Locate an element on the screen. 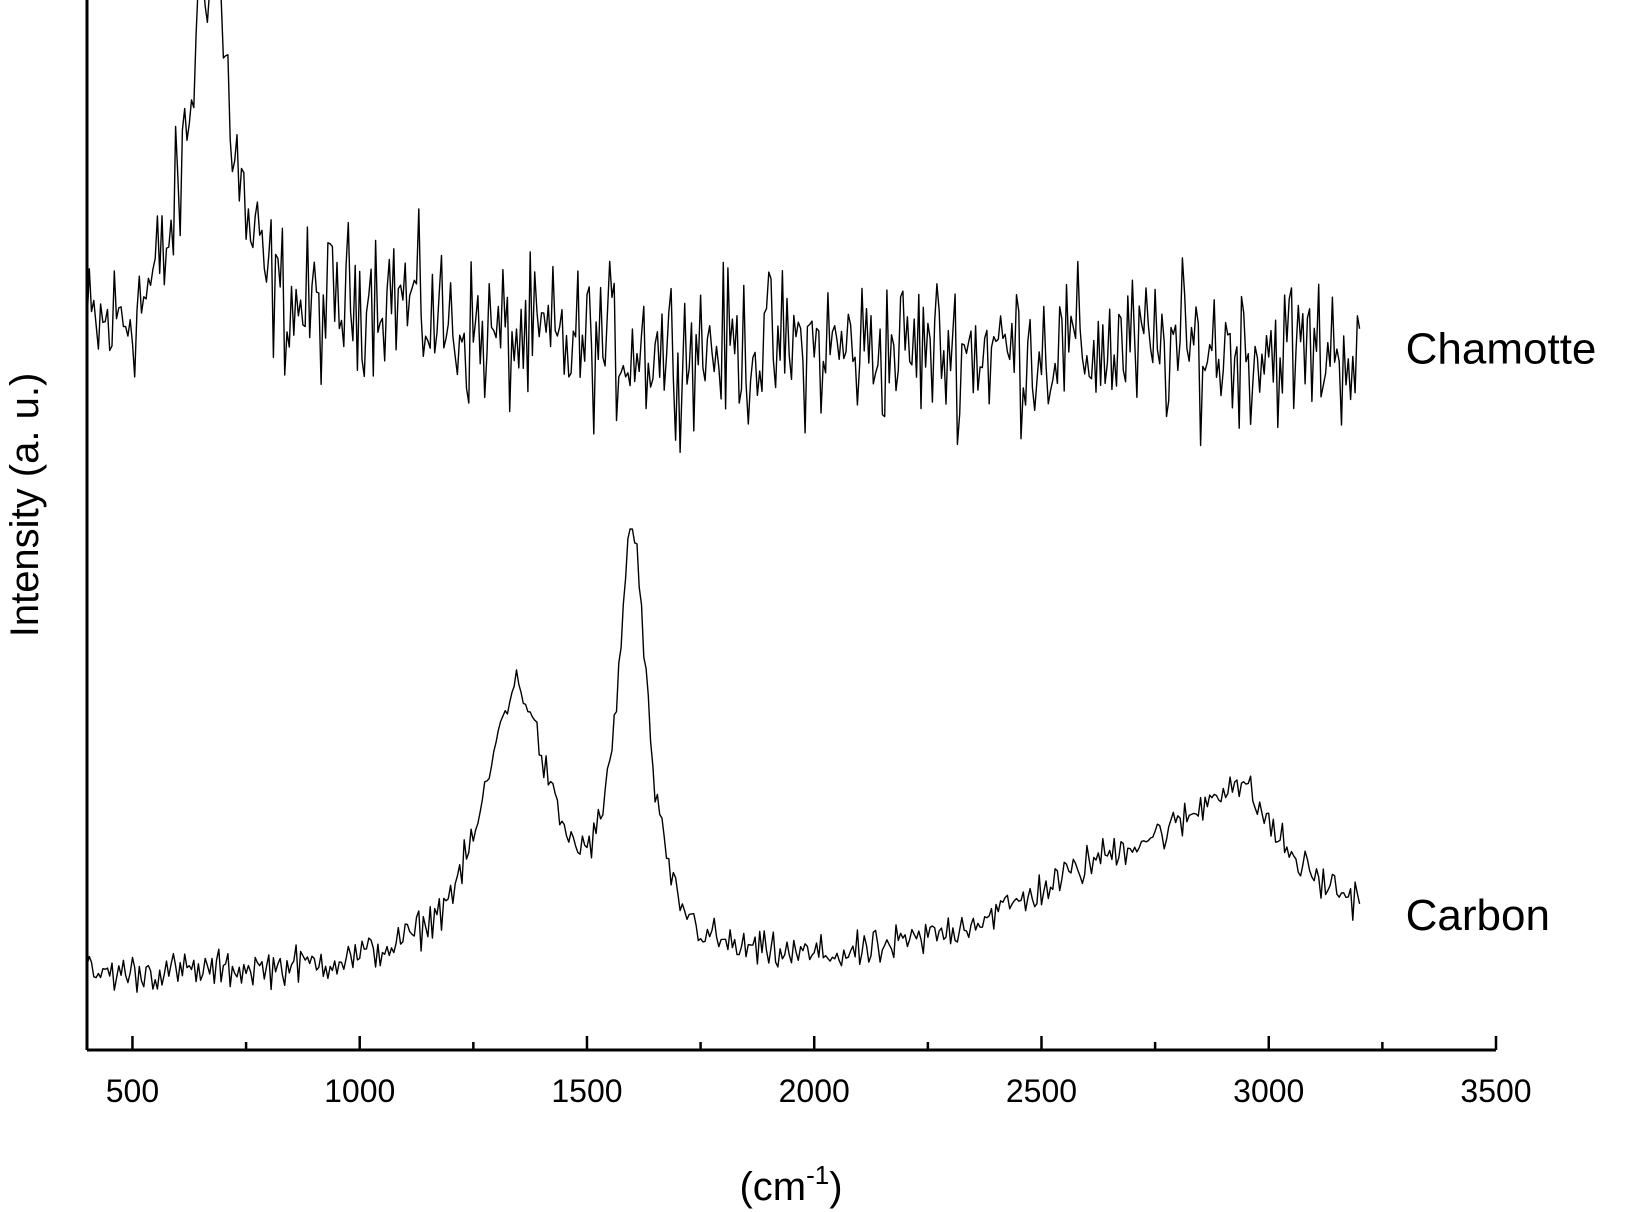 The width and height of the screenshot is (1625, 1212). y-axis-title: Intensity (a. u.) is located at coordinates (25, 505).